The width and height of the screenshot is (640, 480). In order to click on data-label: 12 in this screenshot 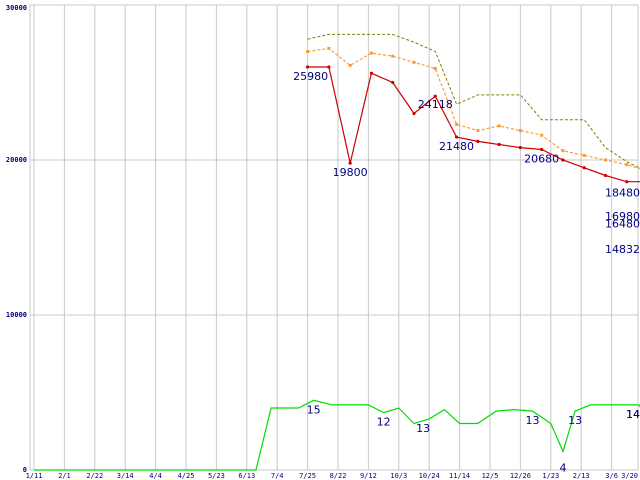, I will do `click(384, 422)`.